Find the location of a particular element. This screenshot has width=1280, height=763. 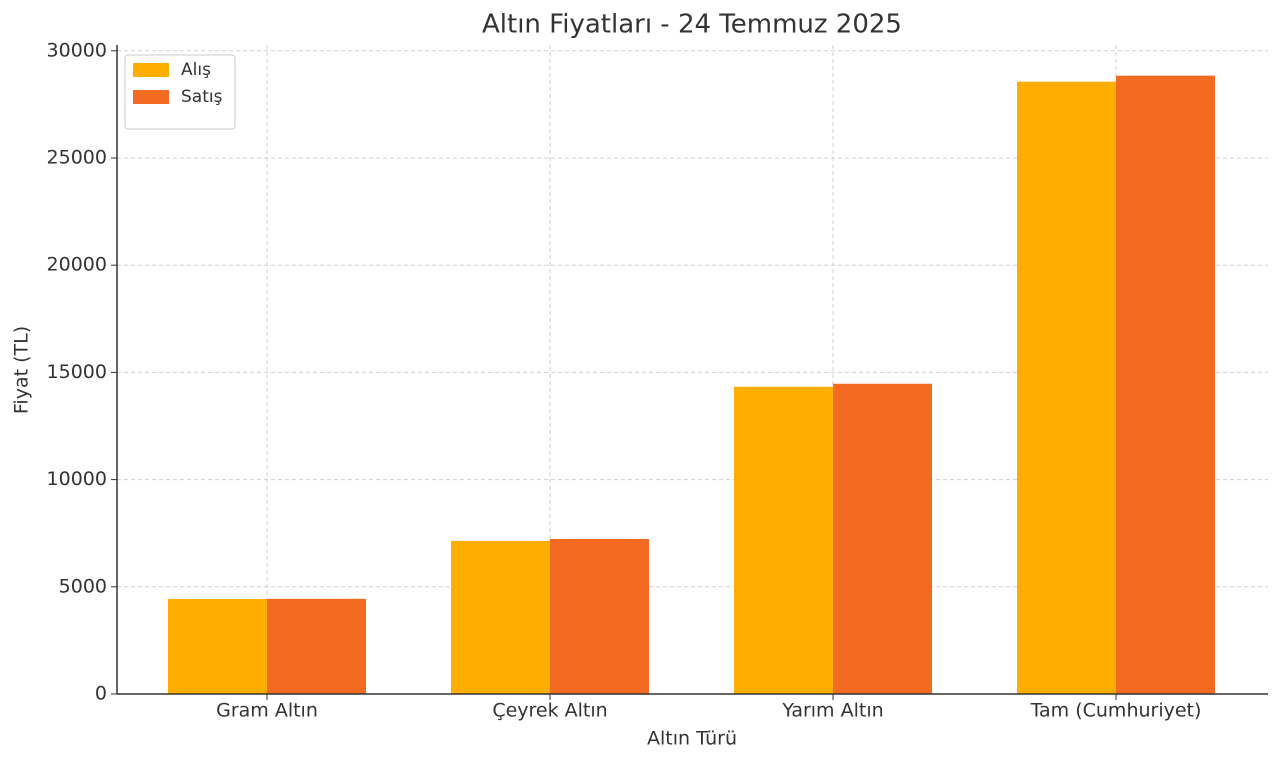

y-tick-label: 20000 is located at coordinates (77, 265).